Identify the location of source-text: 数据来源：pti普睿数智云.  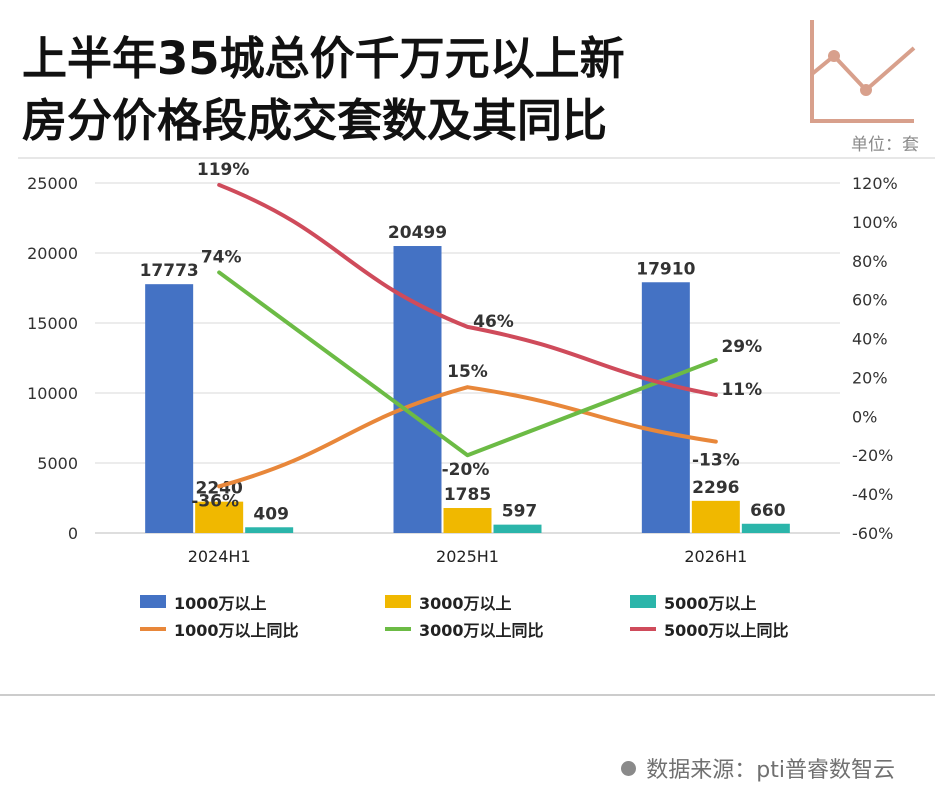
(770, 770).